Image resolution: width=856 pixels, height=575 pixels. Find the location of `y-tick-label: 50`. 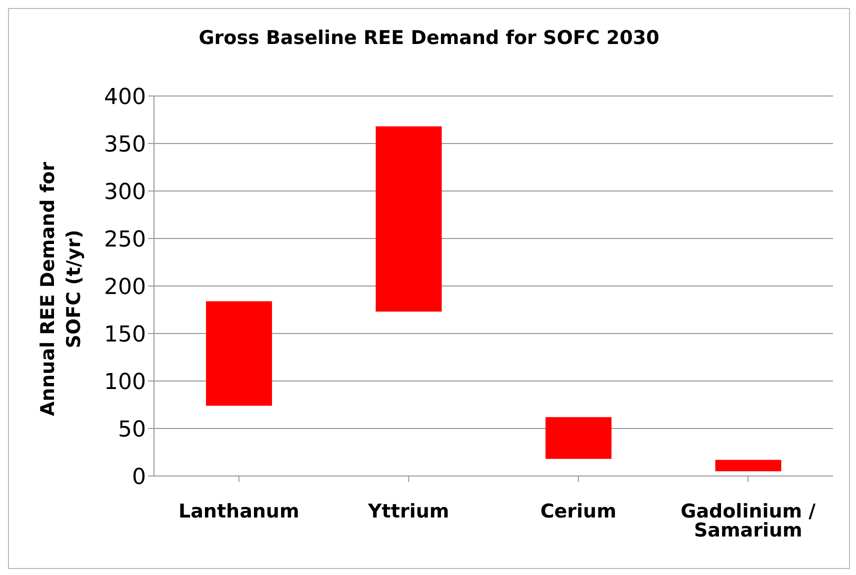

y-tick-label: 50 is located at coordinates (132, 429).